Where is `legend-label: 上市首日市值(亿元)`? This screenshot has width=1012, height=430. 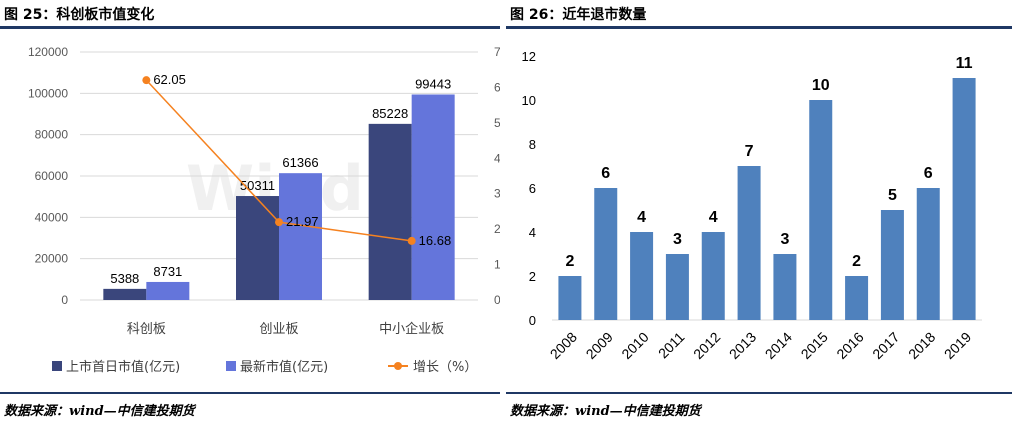 legend-label: 上市首日市值(亿元) is located at coordinates (123, 367).